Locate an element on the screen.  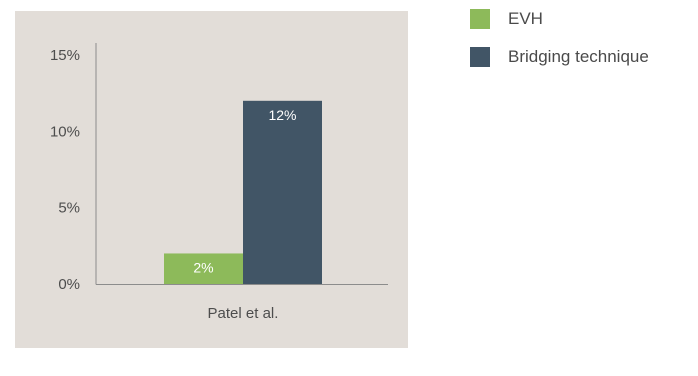
x-category-label: Patel et al. is located at coordinates (243, 313).